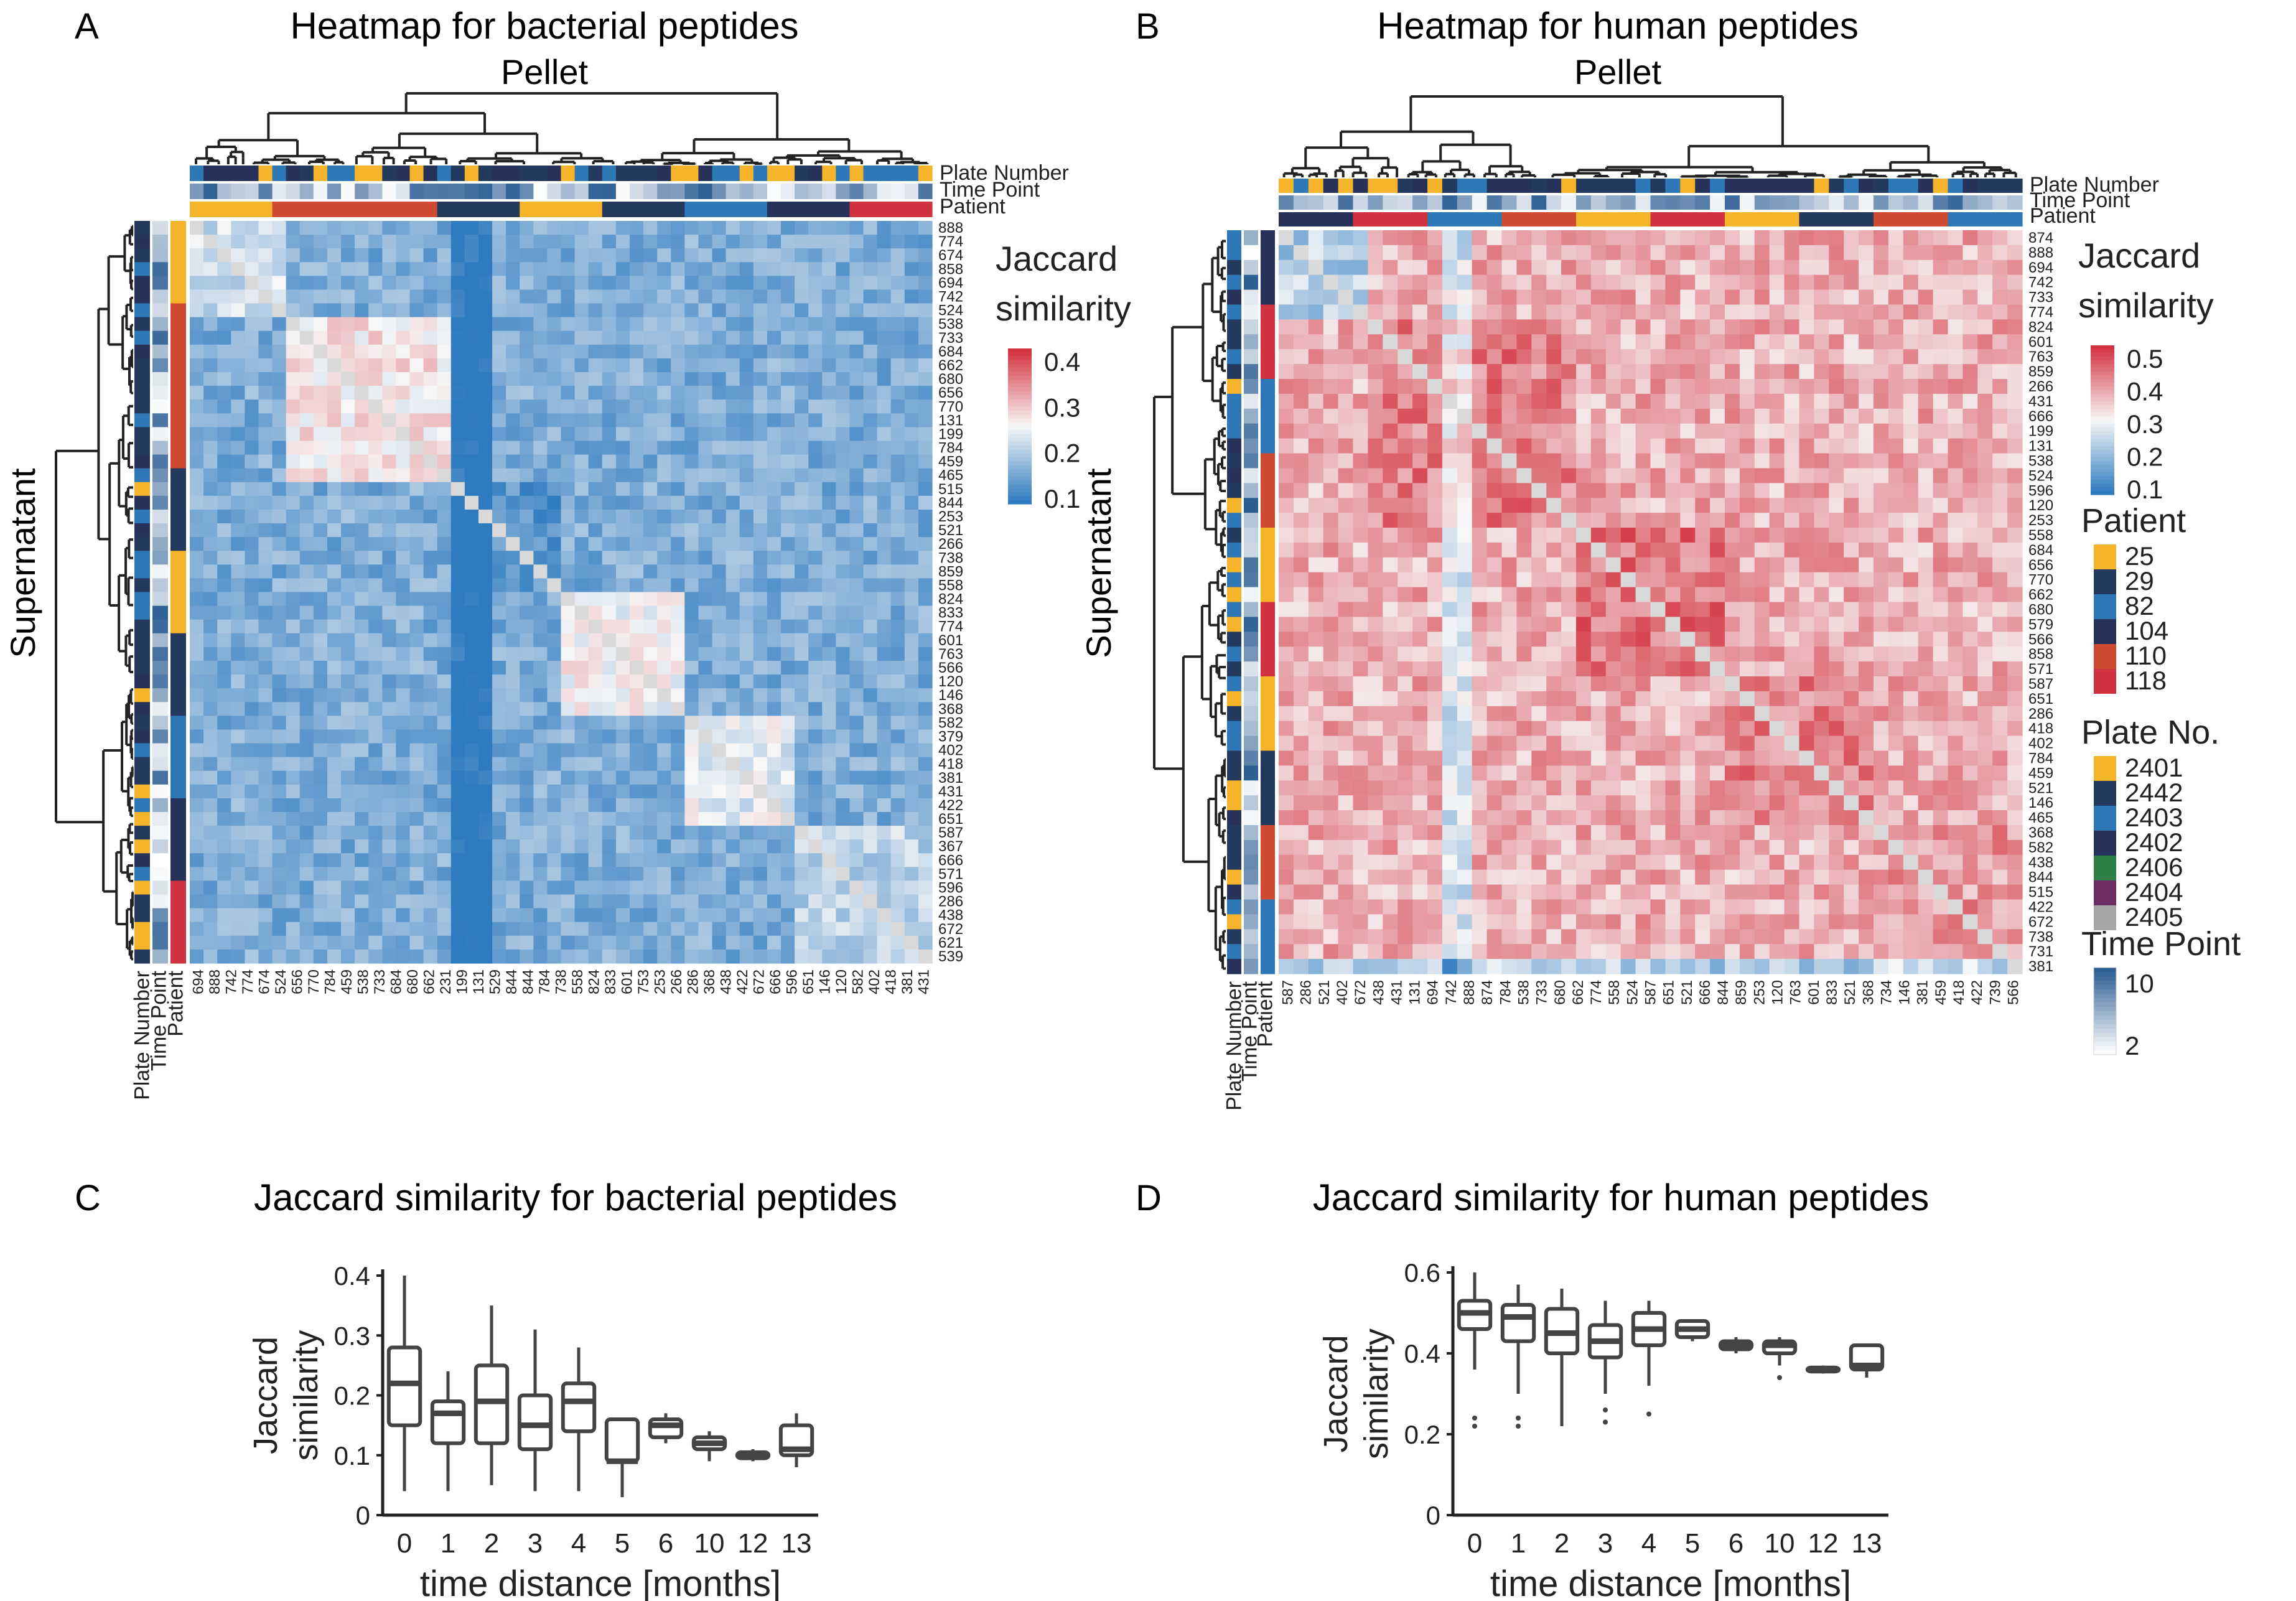  I want to click on row-label: 571, so click(950, 874).